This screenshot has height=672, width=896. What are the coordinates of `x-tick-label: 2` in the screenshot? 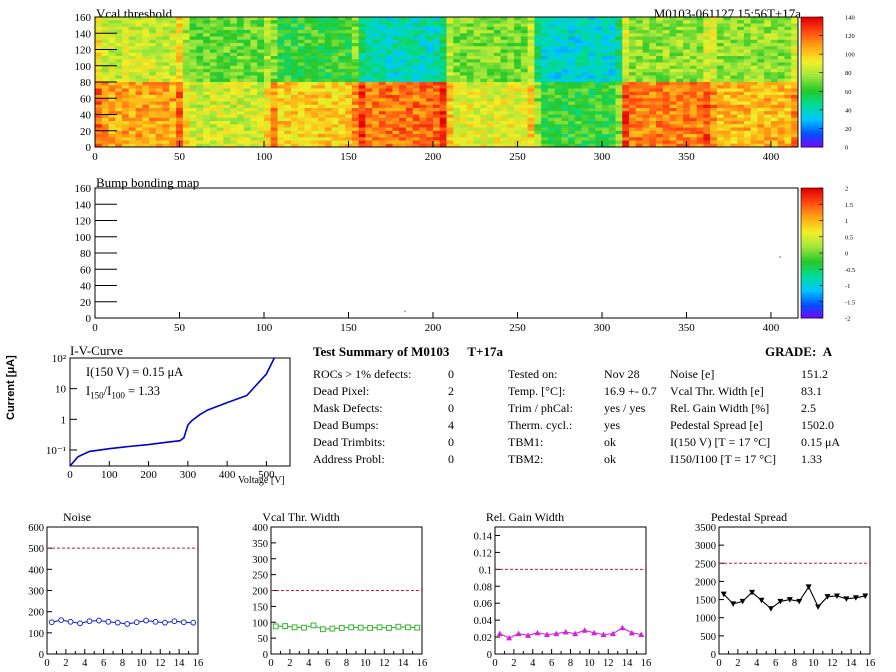 It's located at (737, 663).